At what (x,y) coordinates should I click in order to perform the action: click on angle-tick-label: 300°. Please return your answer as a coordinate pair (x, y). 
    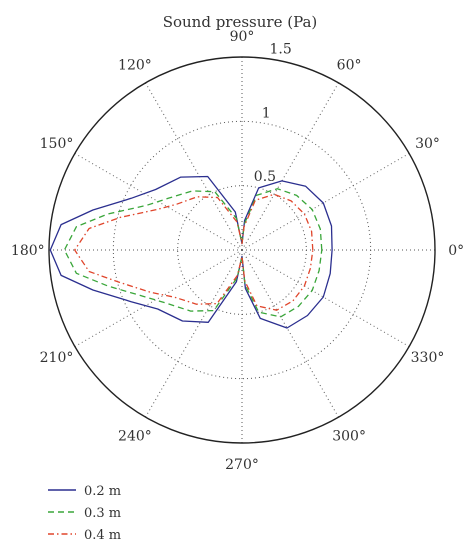
    Looking at the image, I should click on (349, 437).